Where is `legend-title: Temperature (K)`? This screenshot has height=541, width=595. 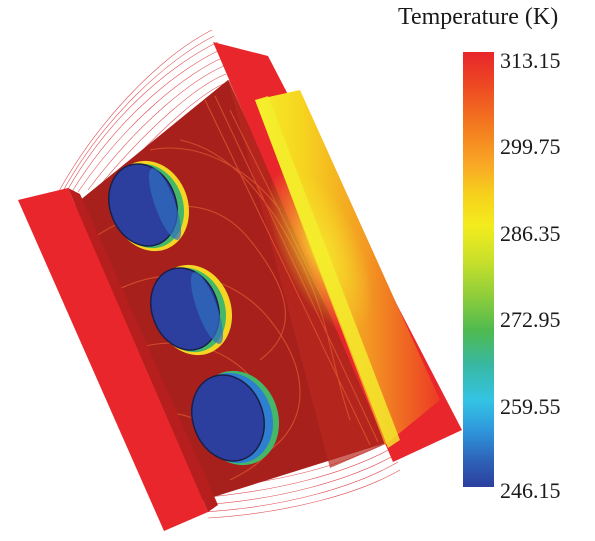 legend-title: Temperature (K) is located at coordinates (478, 17).